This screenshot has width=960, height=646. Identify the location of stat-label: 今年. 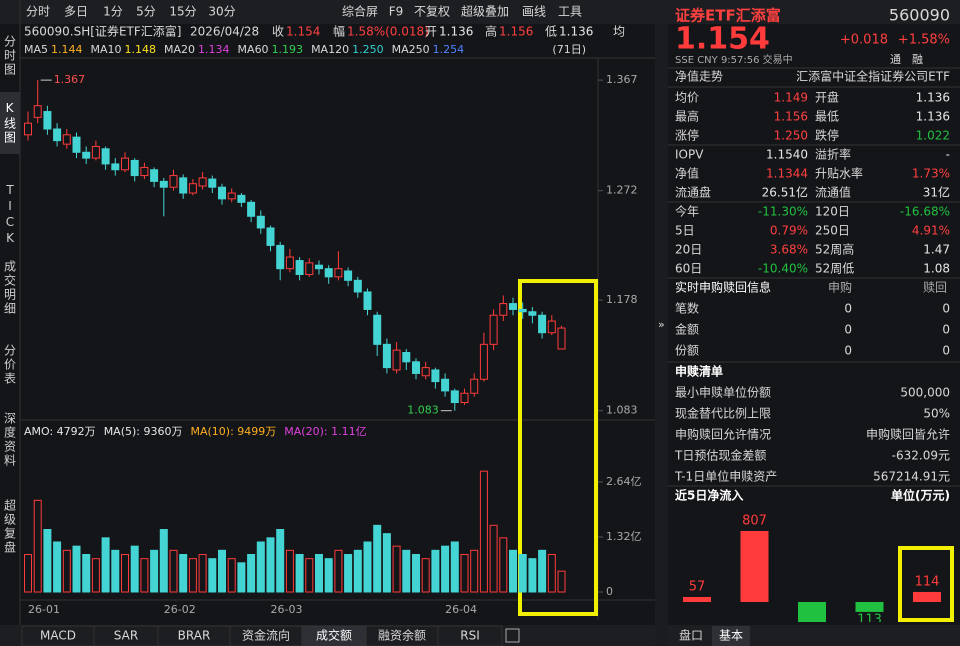
(687, 211).